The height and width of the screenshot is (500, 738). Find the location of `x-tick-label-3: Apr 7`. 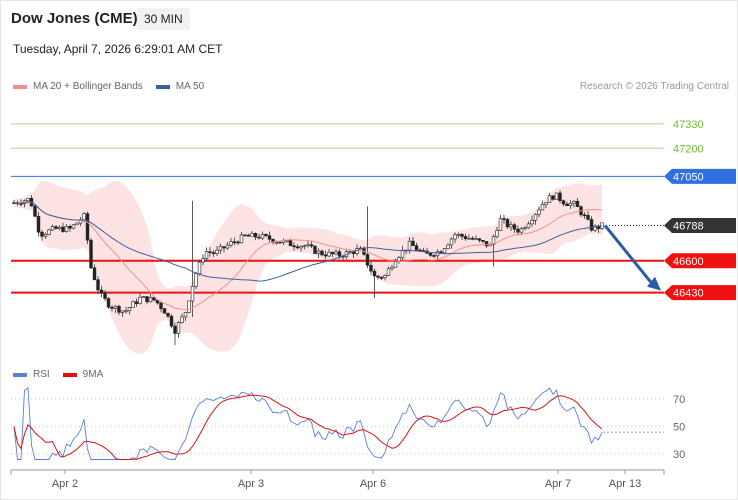

x-tick-label-3: Apr 7 is located at coordinates (558, 484).